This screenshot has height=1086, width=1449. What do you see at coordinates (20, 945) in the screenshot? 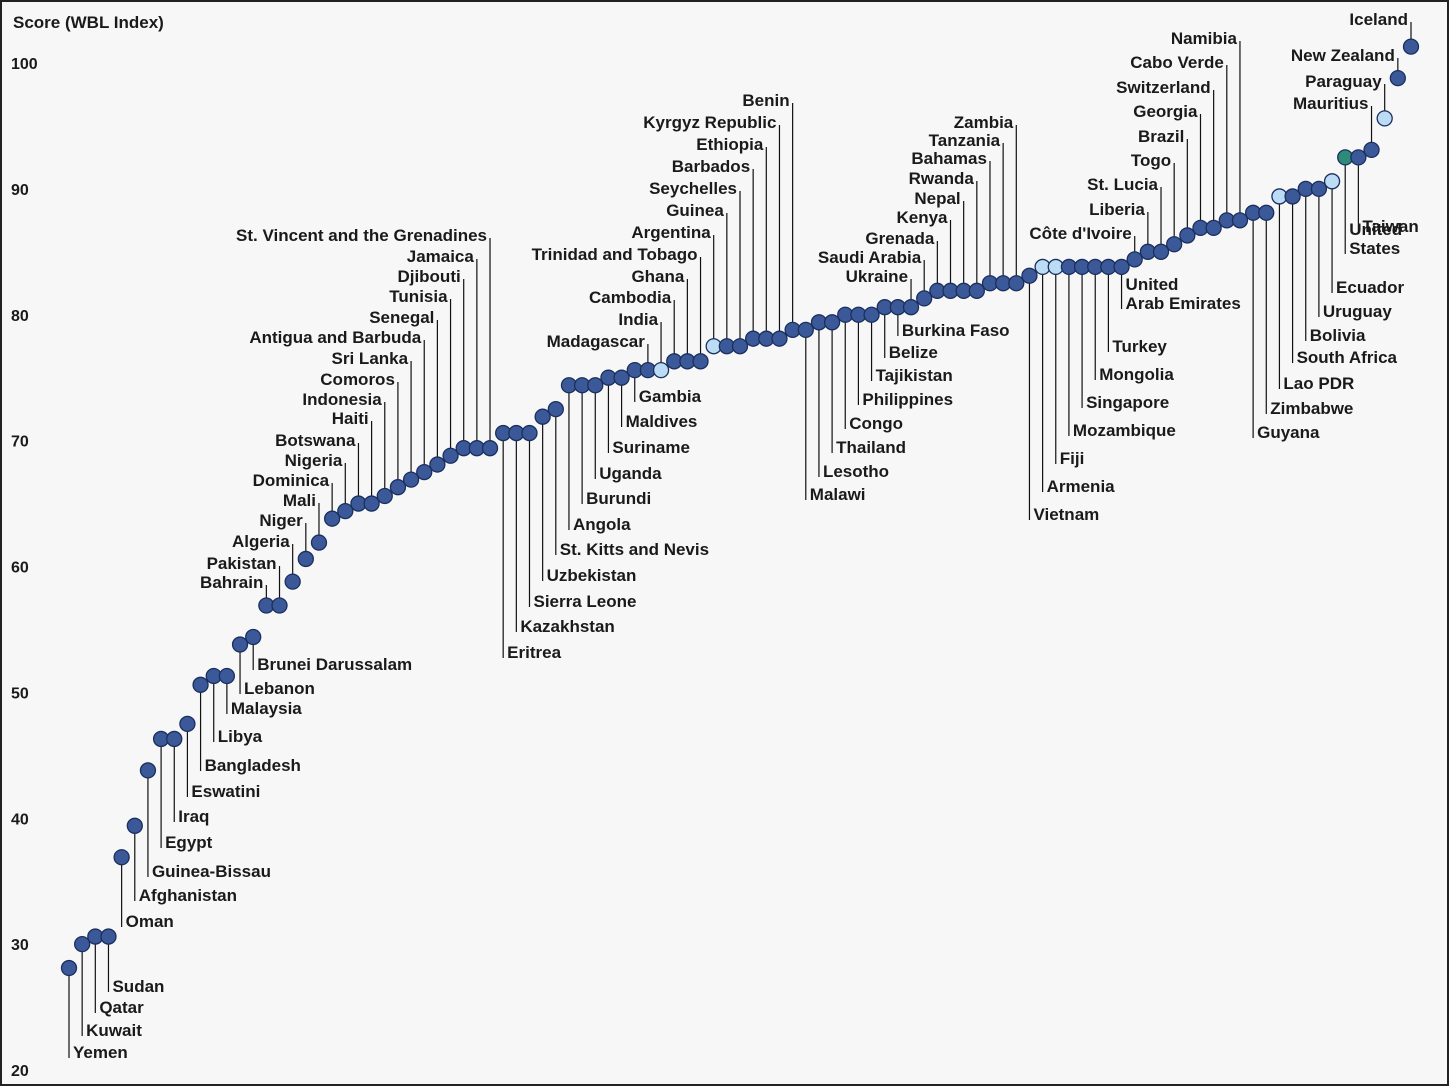
I see `y-tick-label: 30` at bounding box center [20, 945].